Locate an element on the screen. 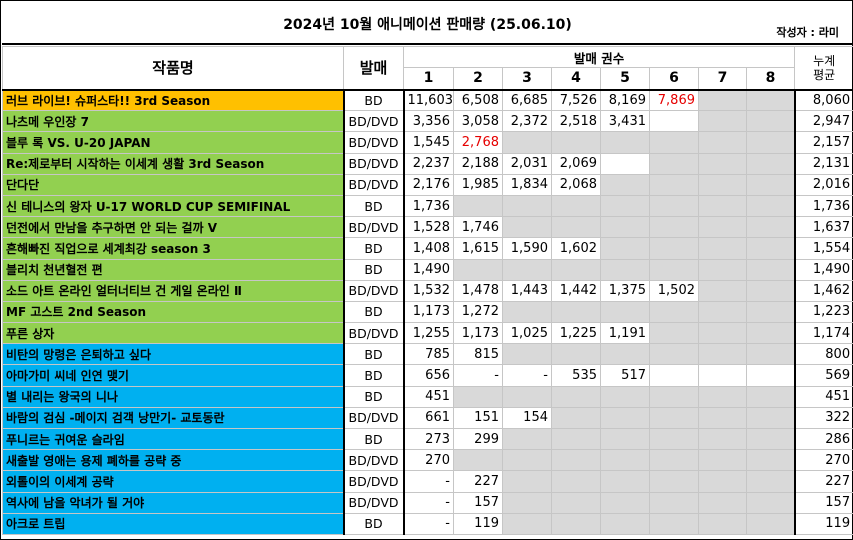 This screenshot has width=853, height=540. average-cell: 2,016 is located at coordinates (823, 184).